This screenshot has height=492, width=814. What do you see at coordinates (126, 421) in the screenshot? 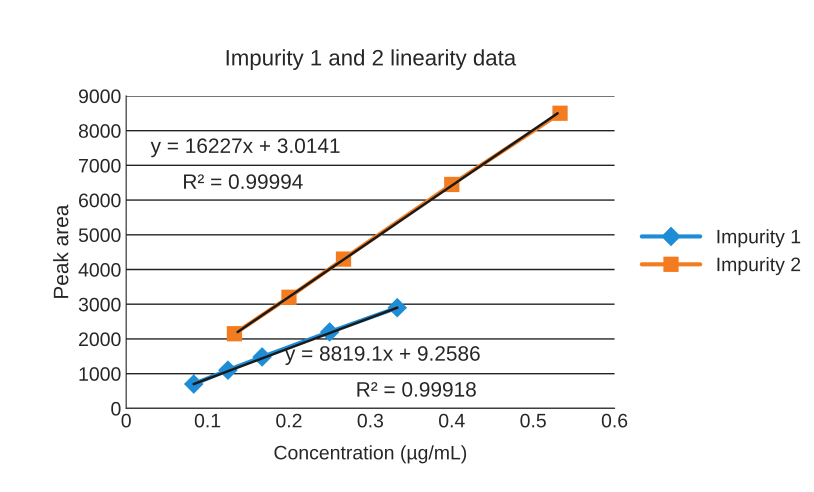
I see `x-tick-label: 0` at bounding box center [126, 421].